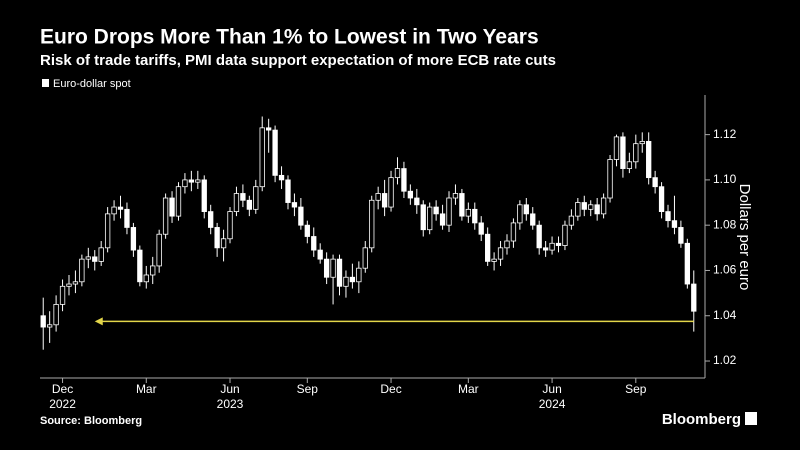 The height and width of the screenshot is (450, 800). I want to click on brand: Bloomberg, so click(701, 419).